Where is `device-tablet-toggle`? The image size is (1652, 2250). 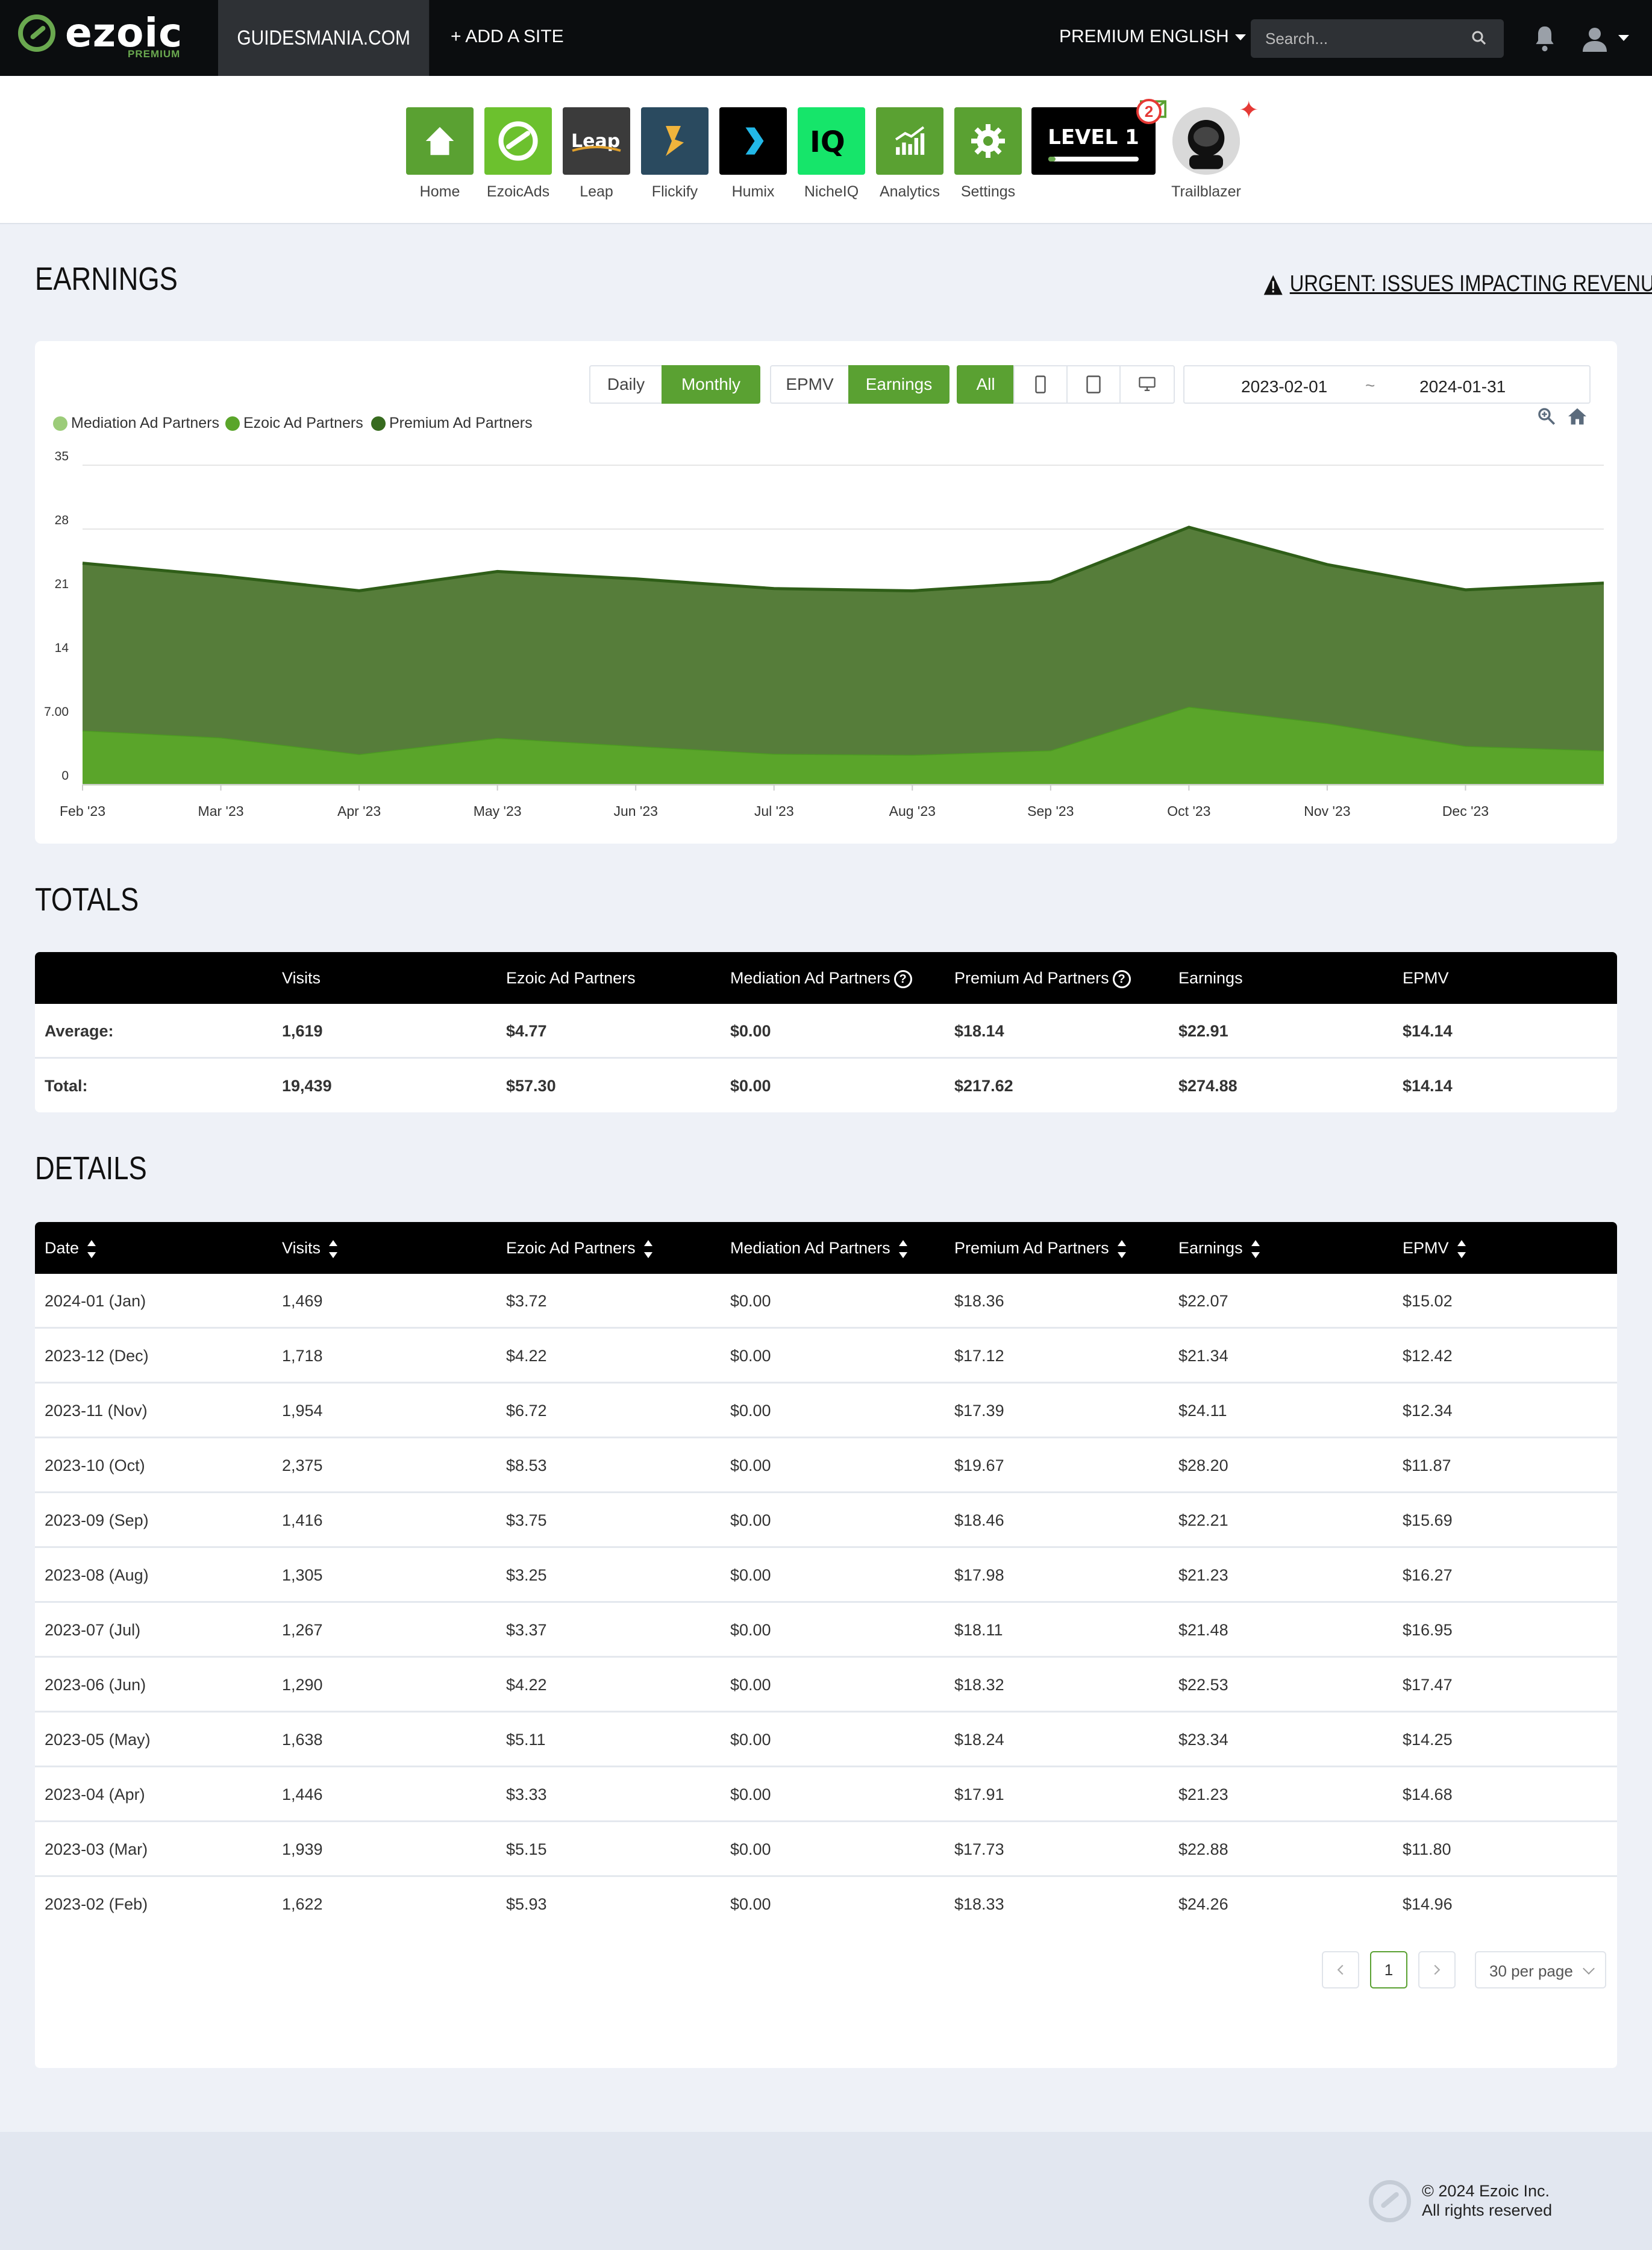 device-tablet-toggle is located at coordinates (1093, 384).